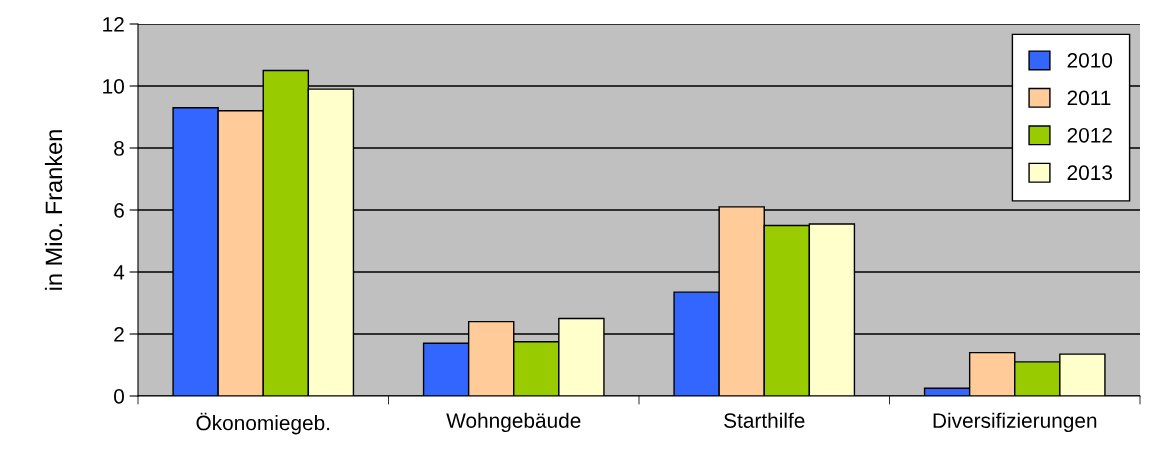 Image resolution: width=1157 pixels, height=454 pixels. I want to click on legend-label: 2013, so click(1090, 173).